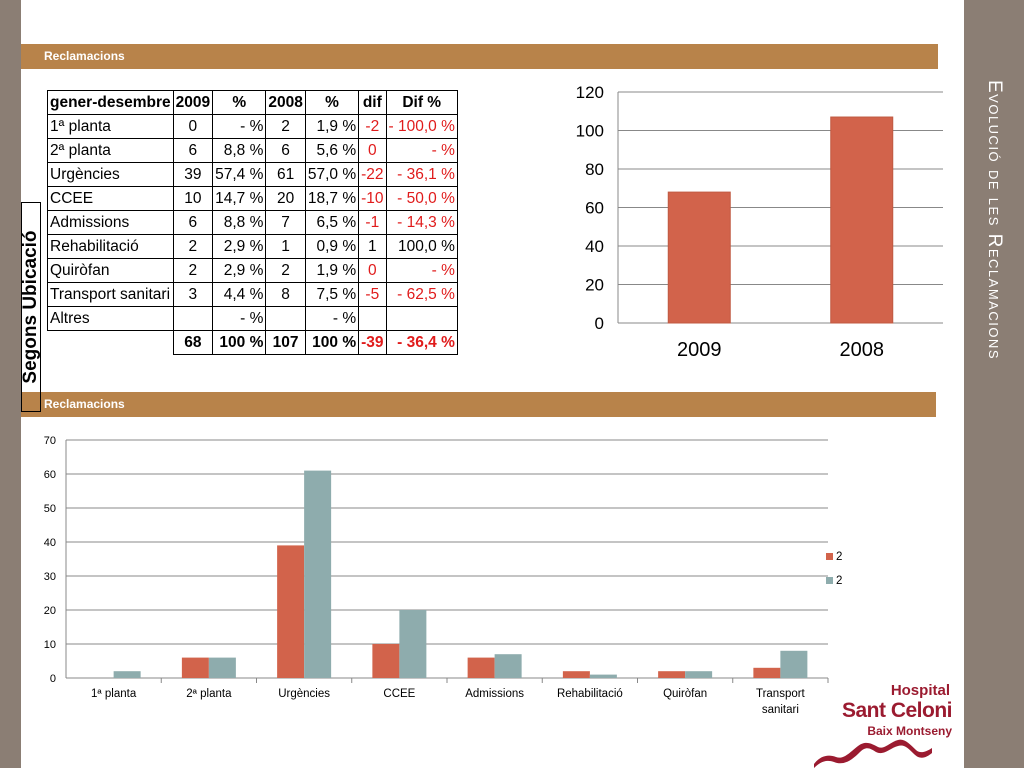  I want to click on section-band-top: Reclamacions, so click(479, 56).